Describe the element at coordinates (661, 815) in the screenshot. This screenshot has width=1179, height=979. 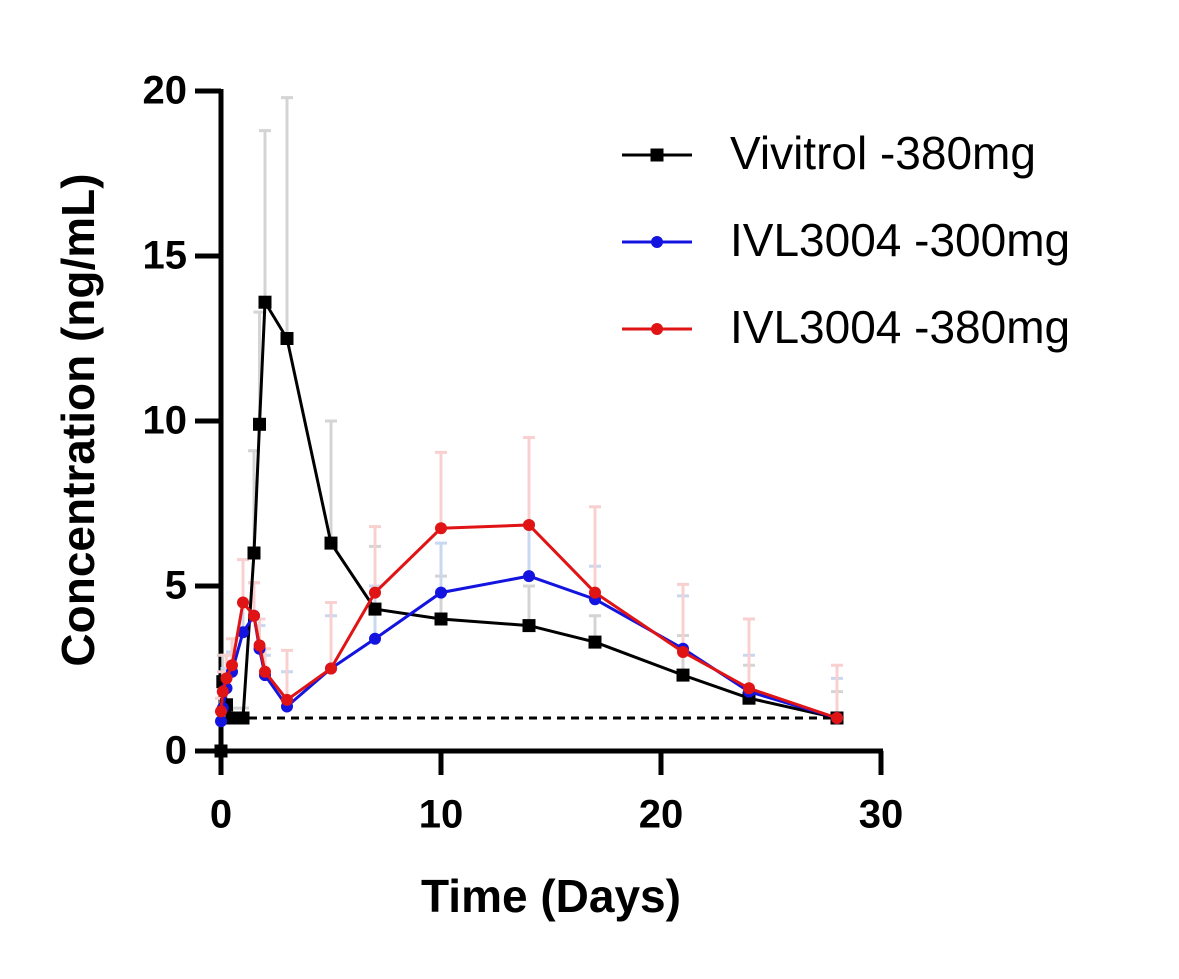
I see `x-tick-label: 20` at that location.